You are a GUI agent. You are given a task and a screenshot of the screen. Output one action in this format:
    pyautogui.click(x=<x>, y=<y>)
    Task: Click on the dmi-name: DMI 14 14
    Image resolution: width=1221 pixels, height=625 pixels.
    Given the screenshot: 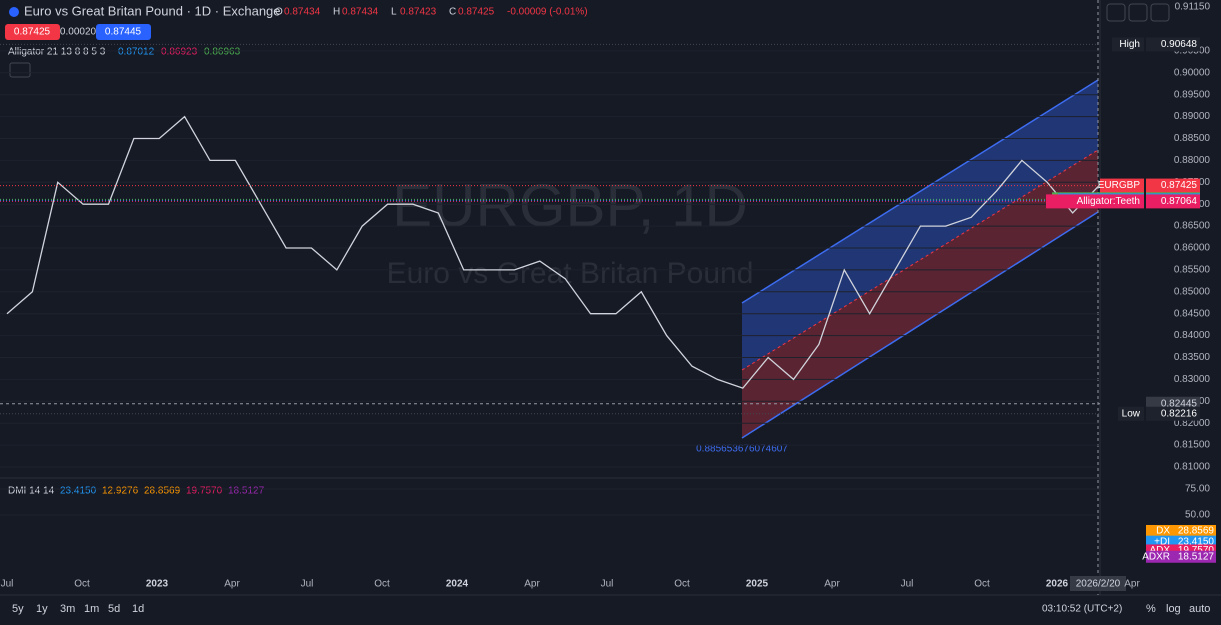 What is the action you would take?
    pyautogui.click(x=31, y=491)
    